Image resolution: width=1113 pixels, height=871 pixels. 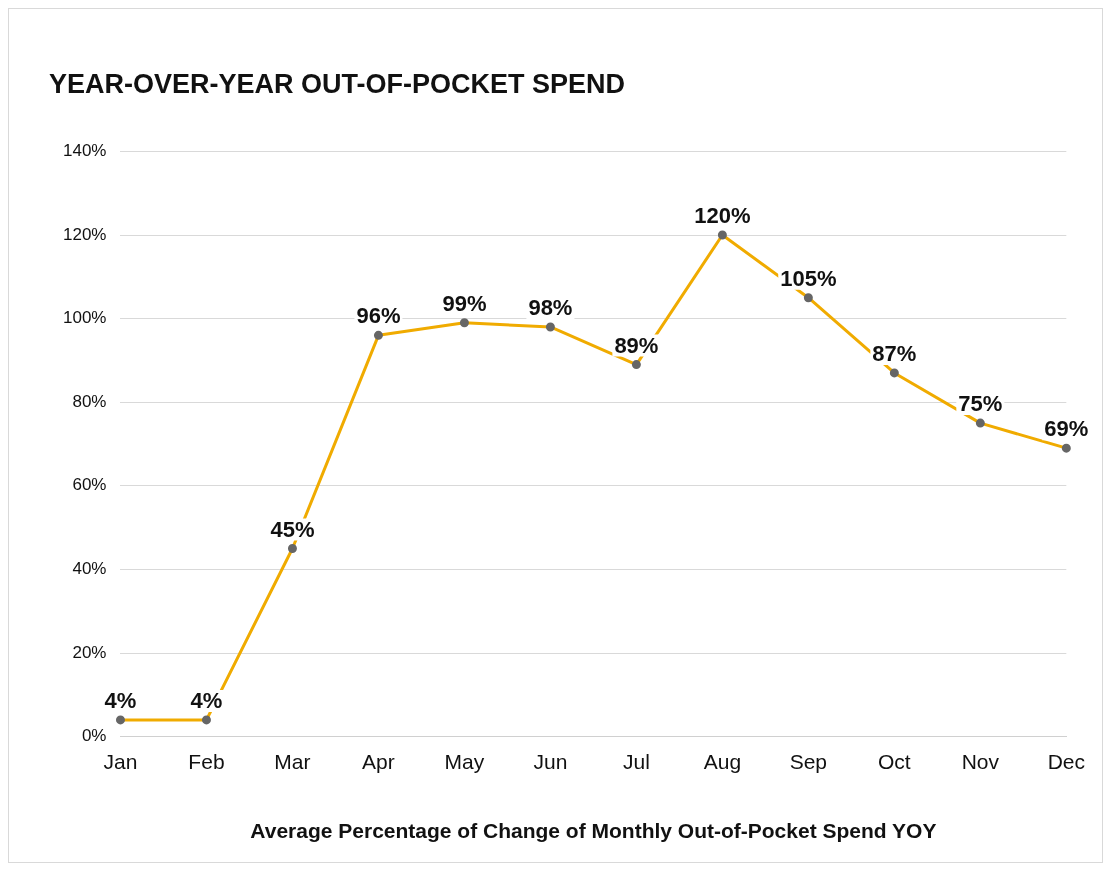 What do you see at coordinates (1066, 761) in the screenshot?
I see `x-tick-label: Dec` at bounding box center [1066, 761].